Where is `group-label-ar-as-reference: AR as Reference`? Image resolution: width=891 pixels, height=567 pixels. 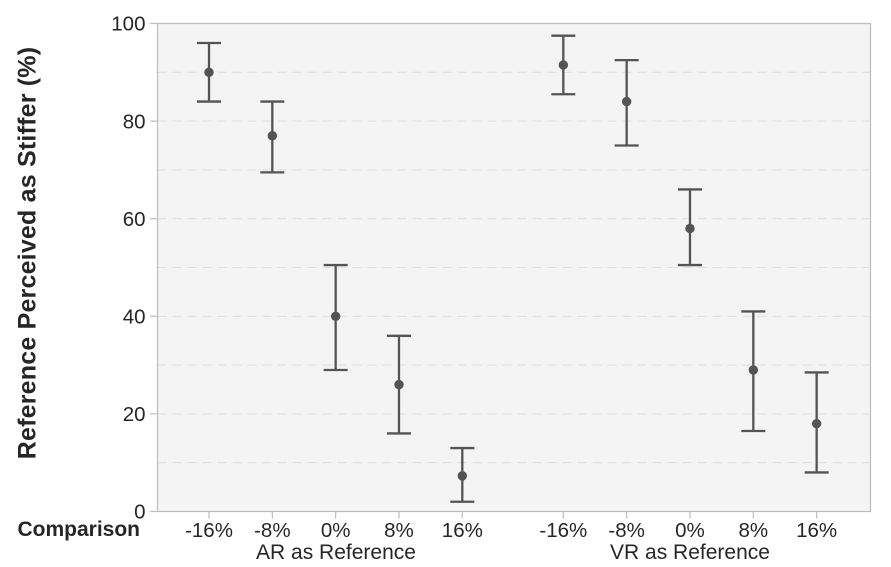 group-label-ar-as-reference: AR as Reference is located at coordinates (336, 552).